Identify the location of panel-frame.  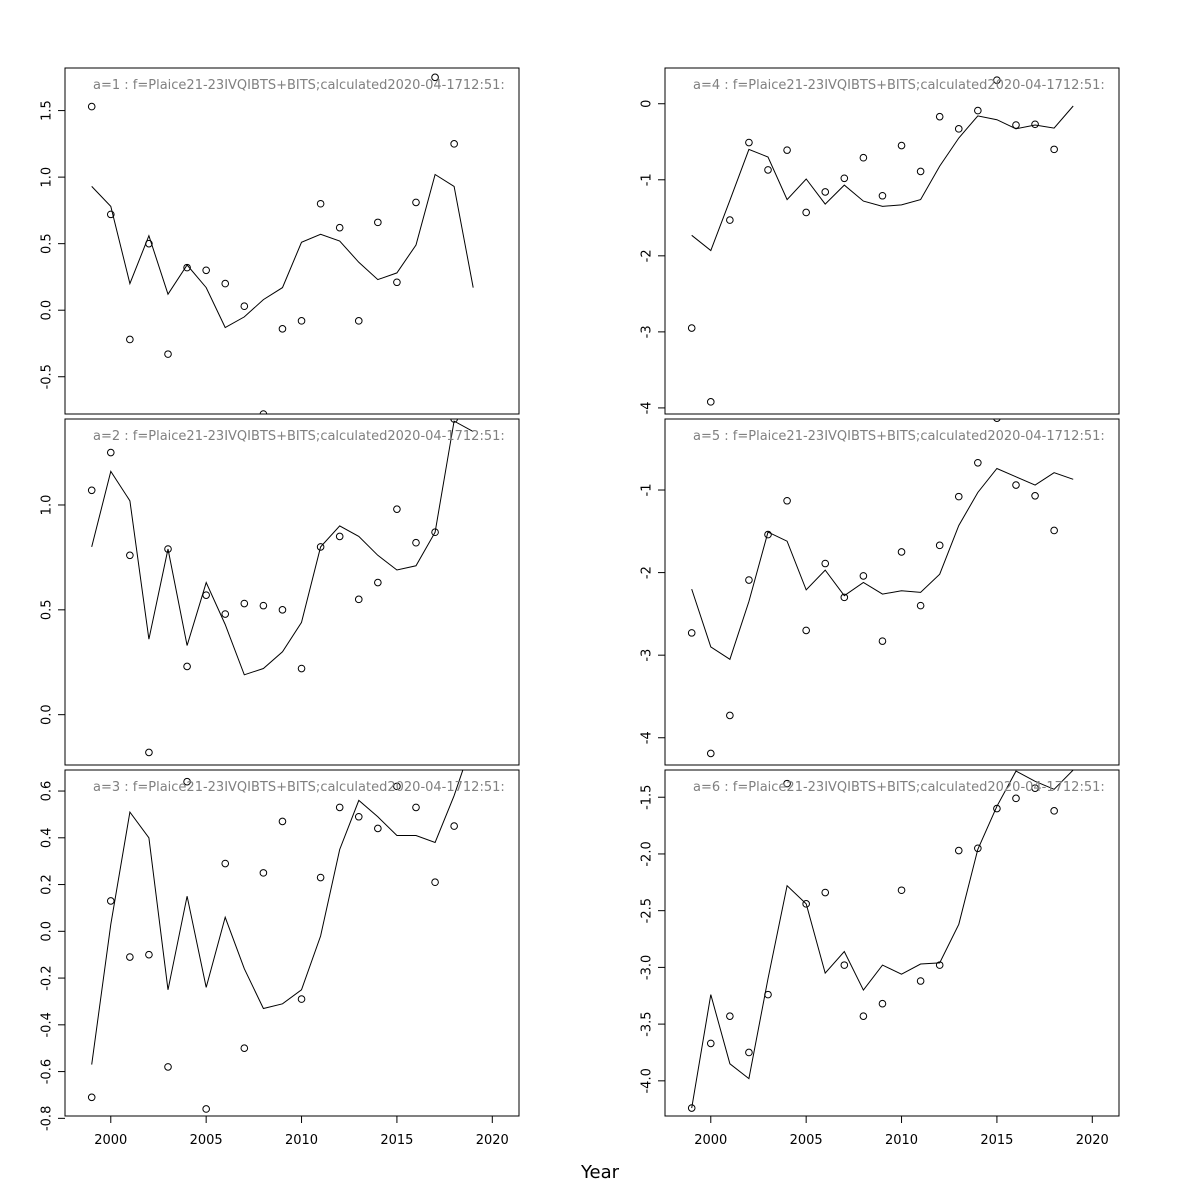
(892, 592).